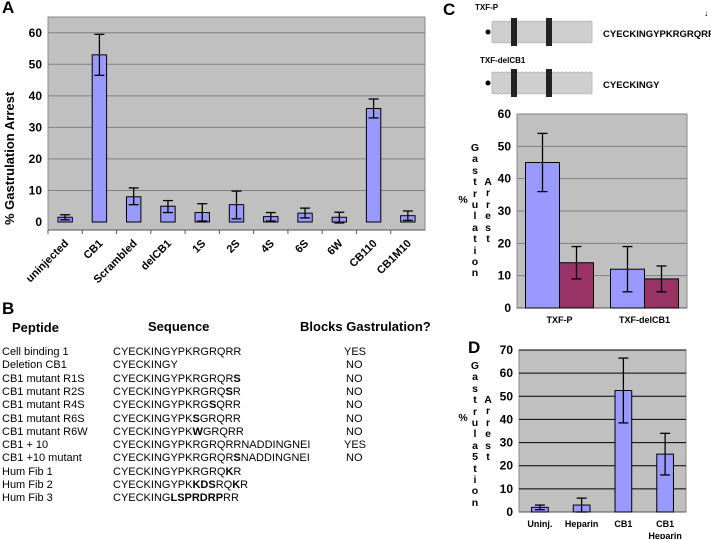  I want to click on table-cell-peptide: Hum Fib 1, so click(27, 471).